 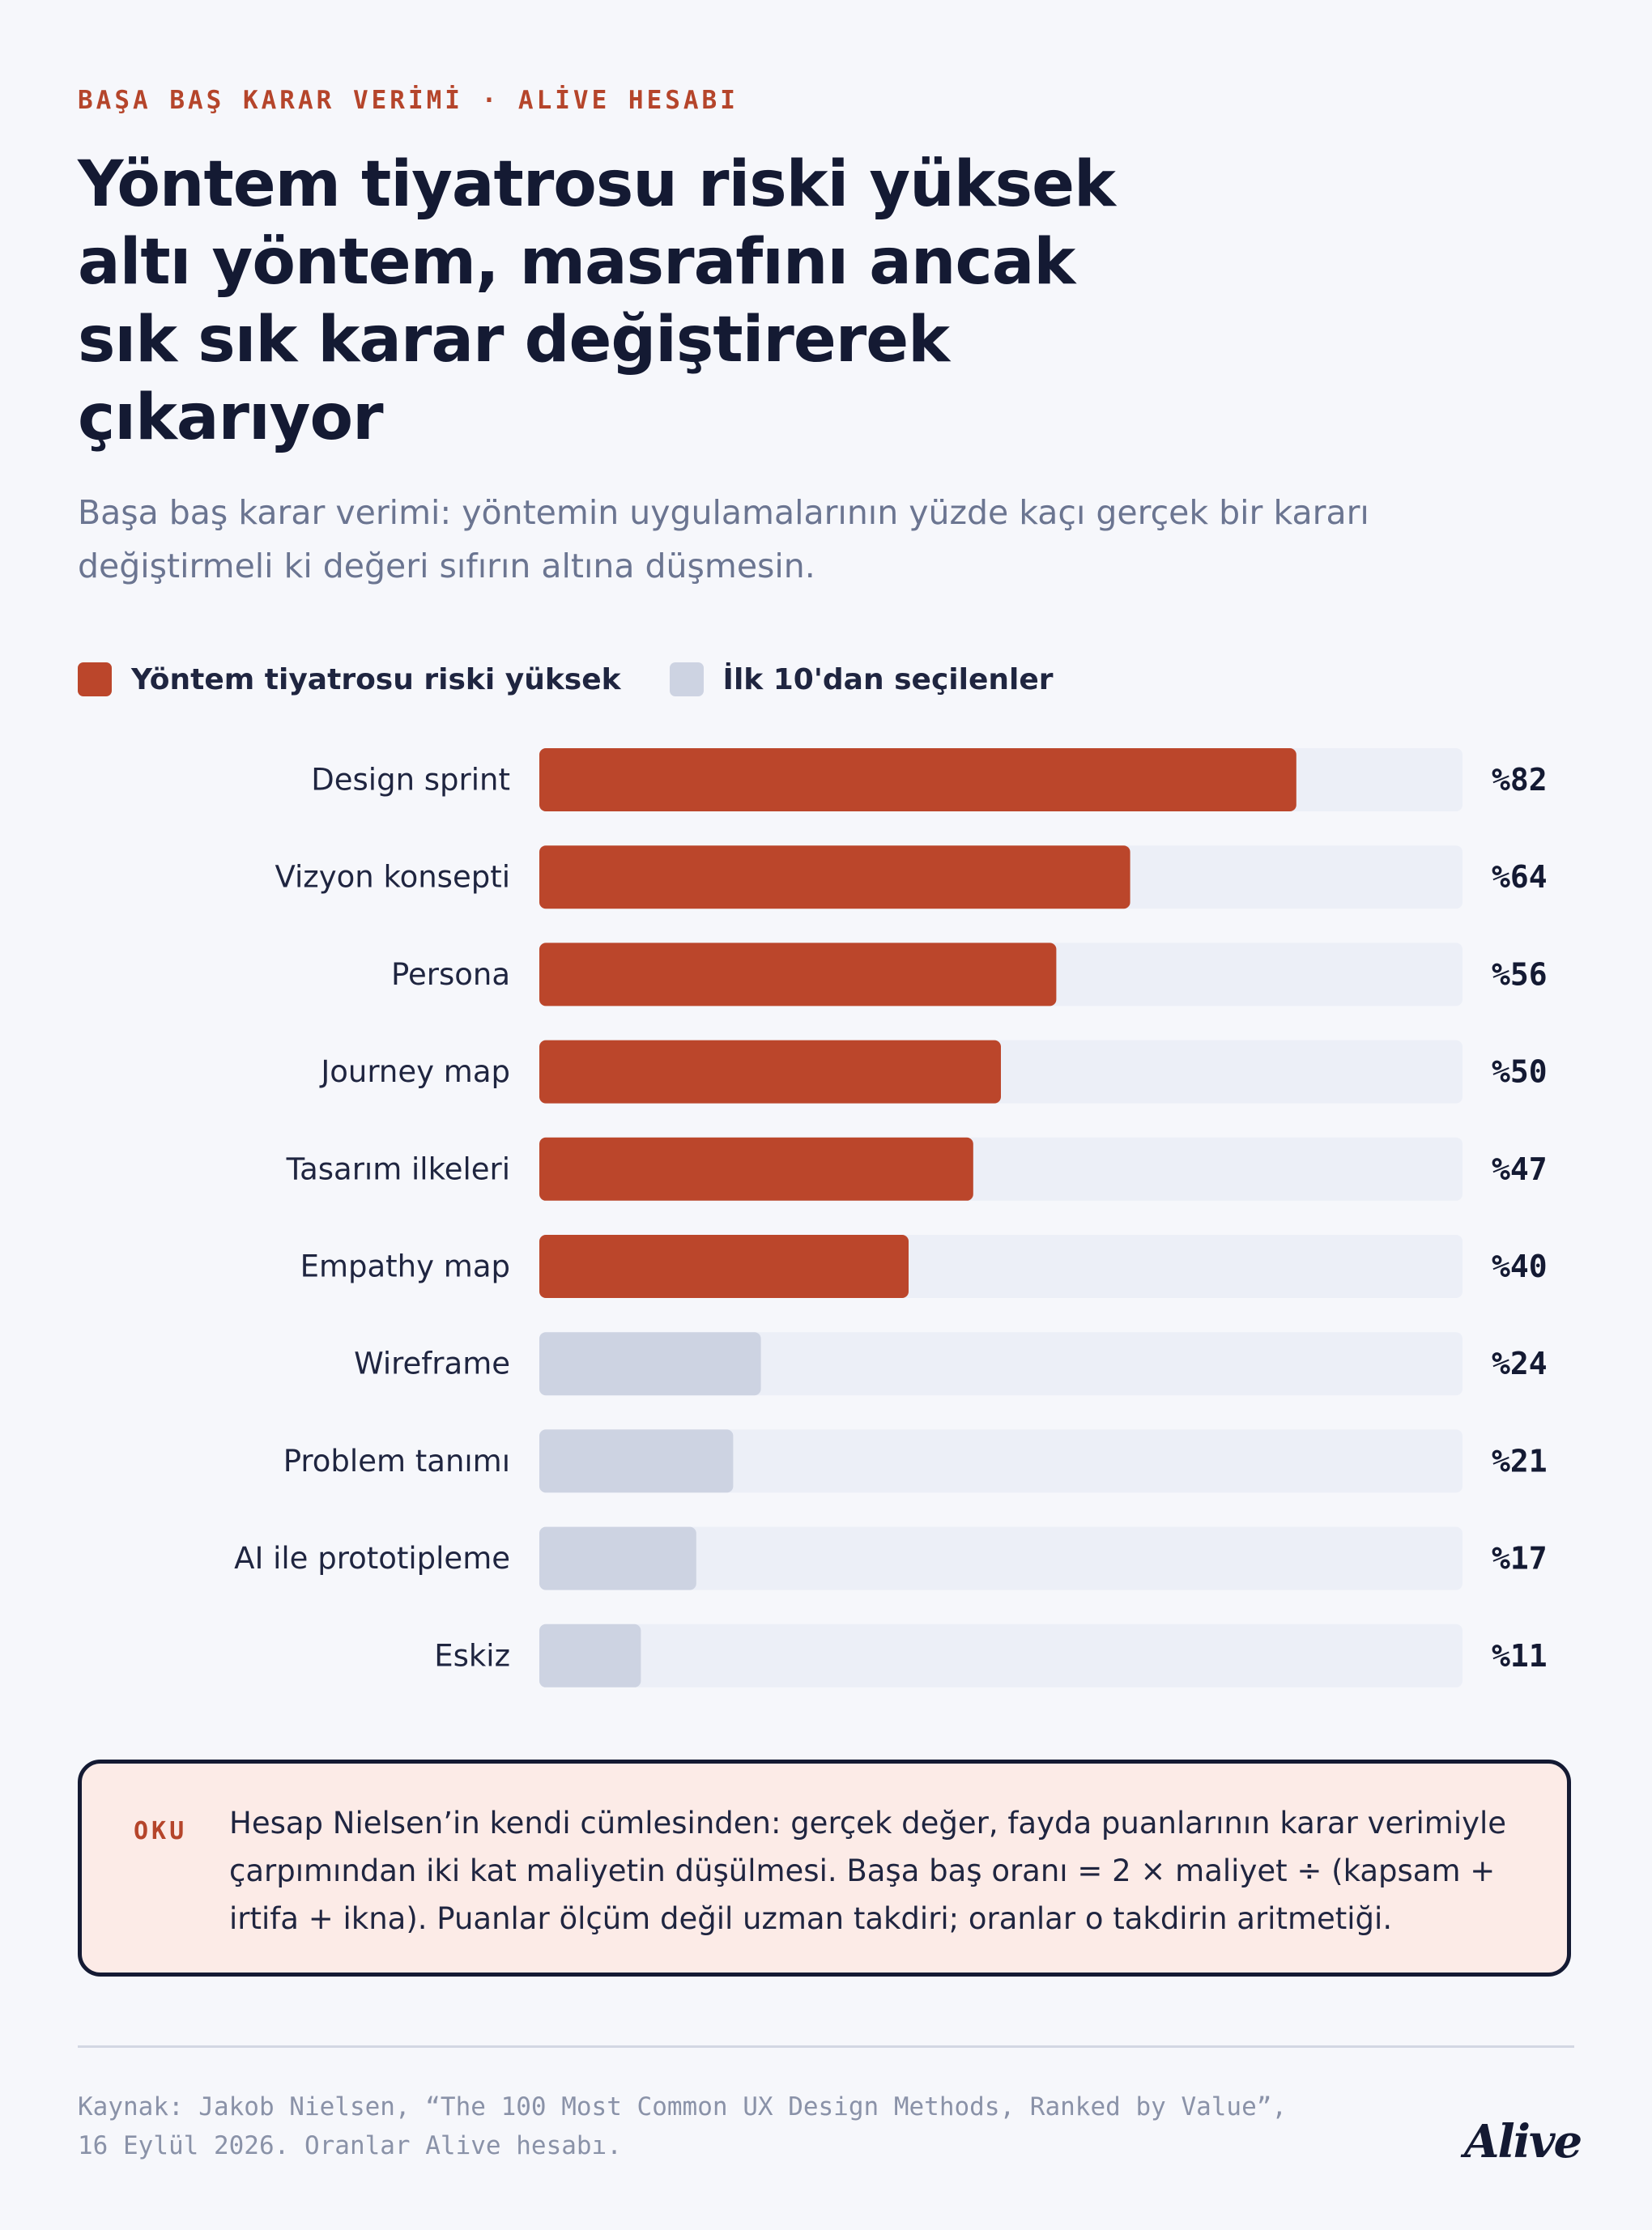 What do you see at coordinates (1520, 1363) in the screenshot?
I see `value-label: %24` at bounding box center [1520, 1363].